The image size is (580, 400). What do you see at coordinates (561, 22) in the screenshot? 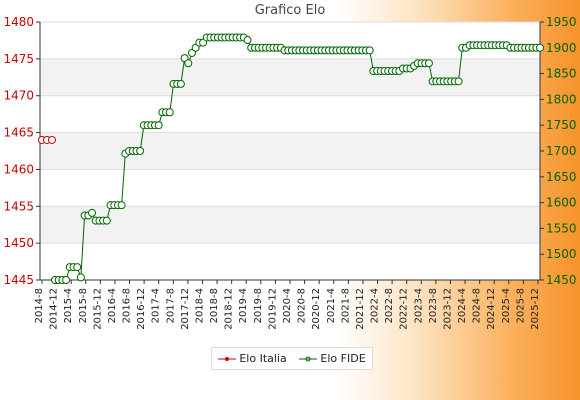
I see `right-tick-label: 1950` at bounding box center [561, 22].